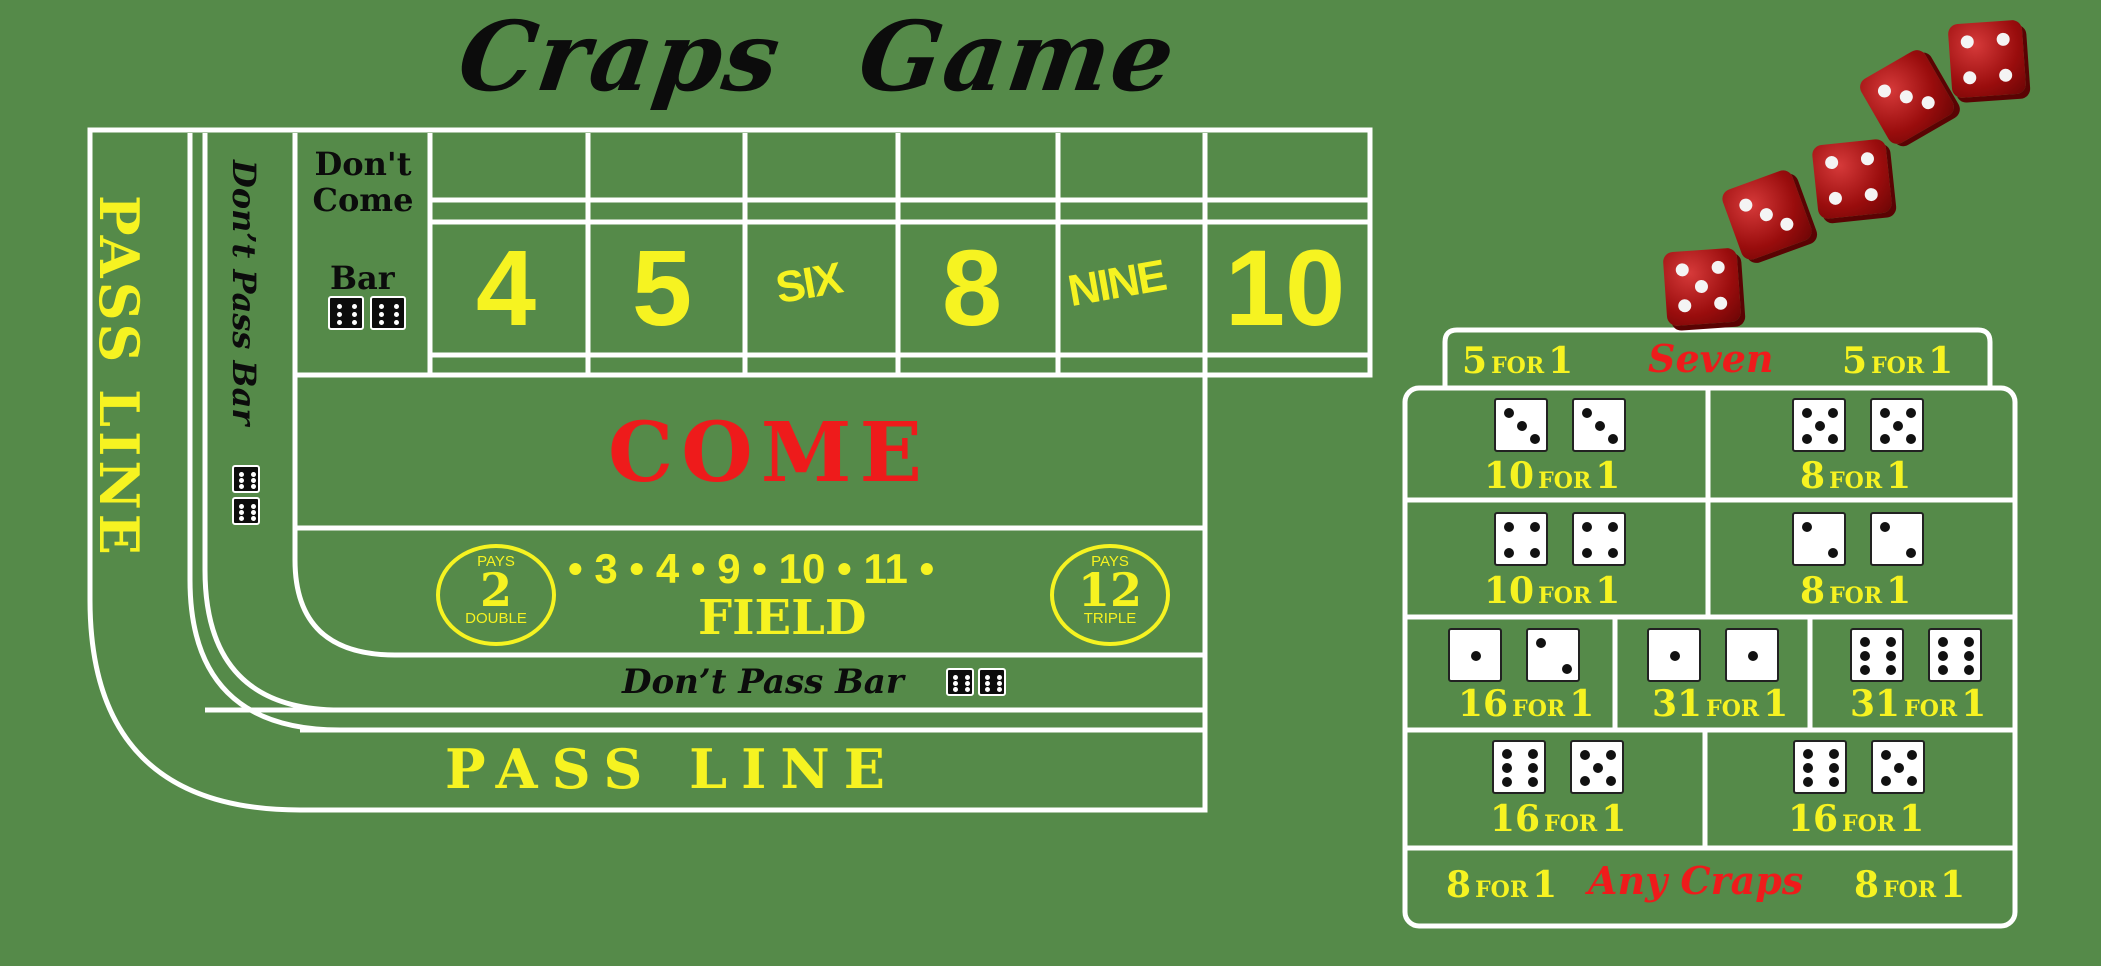 The height and width of the screenshot is (966, 2101). Describe the element at coordinates (1696, 880) in the screenshot. I see `any-craps-bet: Any Craps` at that location.